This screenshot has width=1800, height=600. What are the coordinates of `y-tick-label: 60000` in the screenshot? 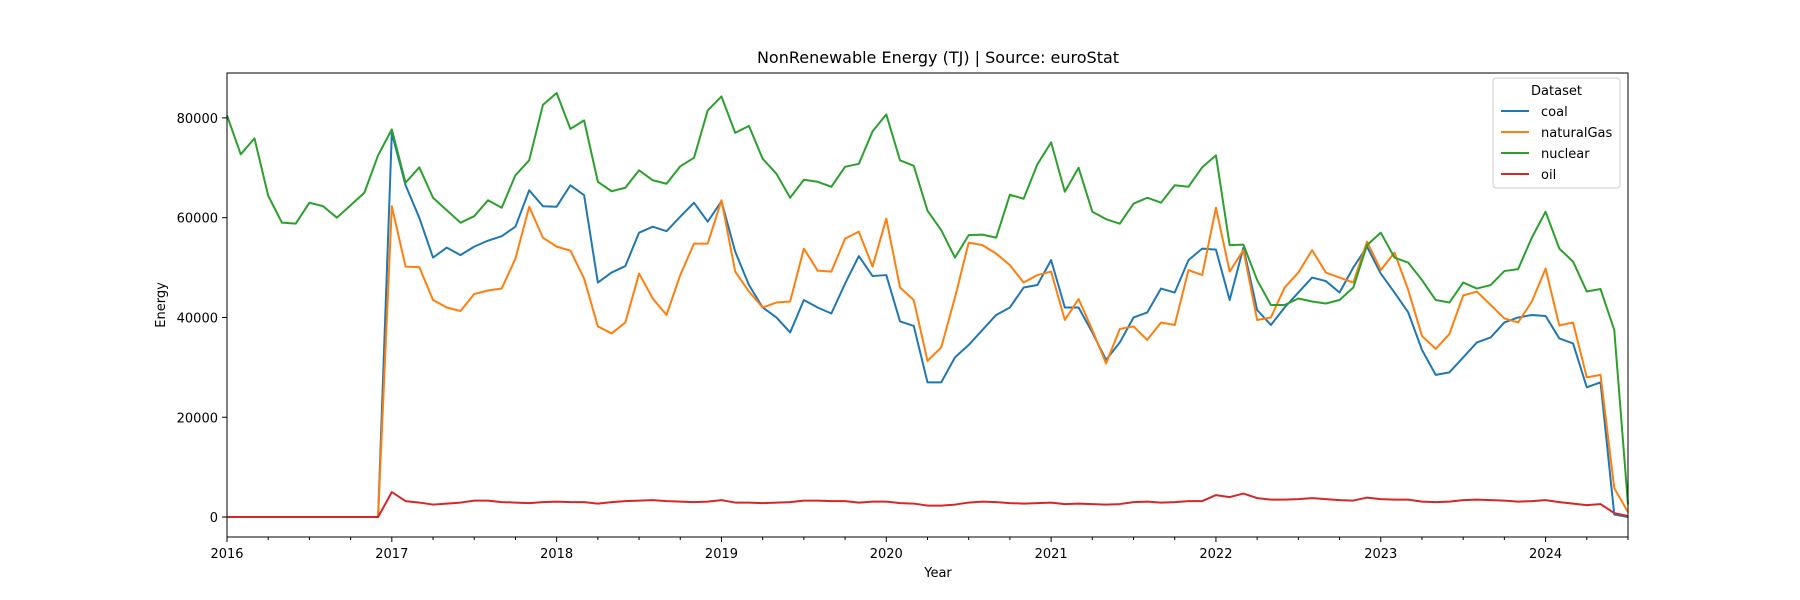 It's located at (197, 219).